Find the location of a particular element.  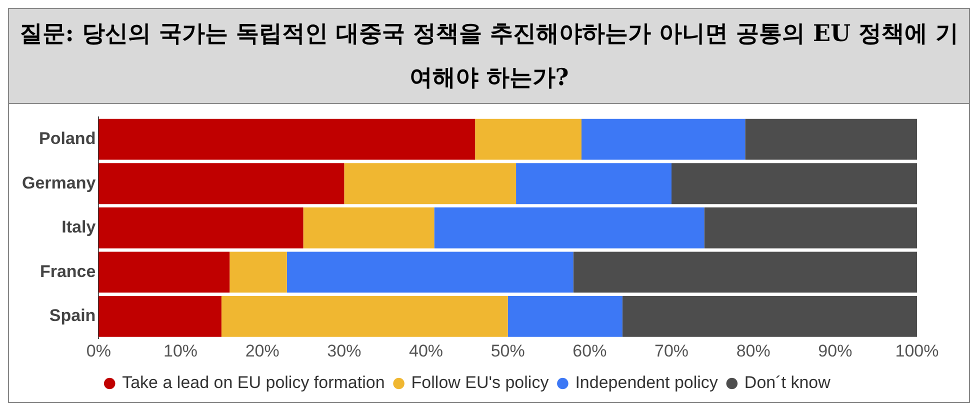

legend-label: Take a lead on EU policy formation is located at coordinates (253, 382).